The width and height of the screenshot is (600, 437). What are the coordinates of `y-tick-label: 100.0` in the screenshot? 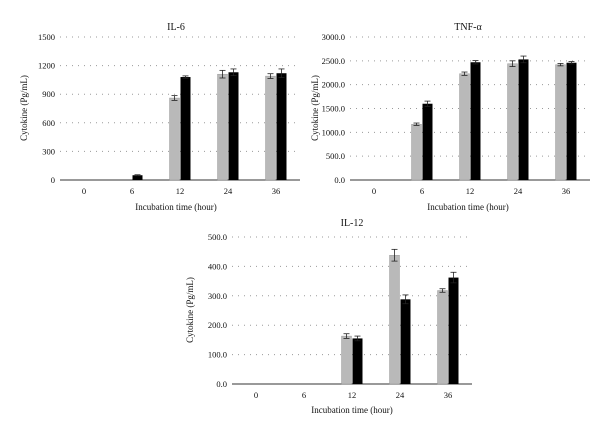 It's located at (217, 355).